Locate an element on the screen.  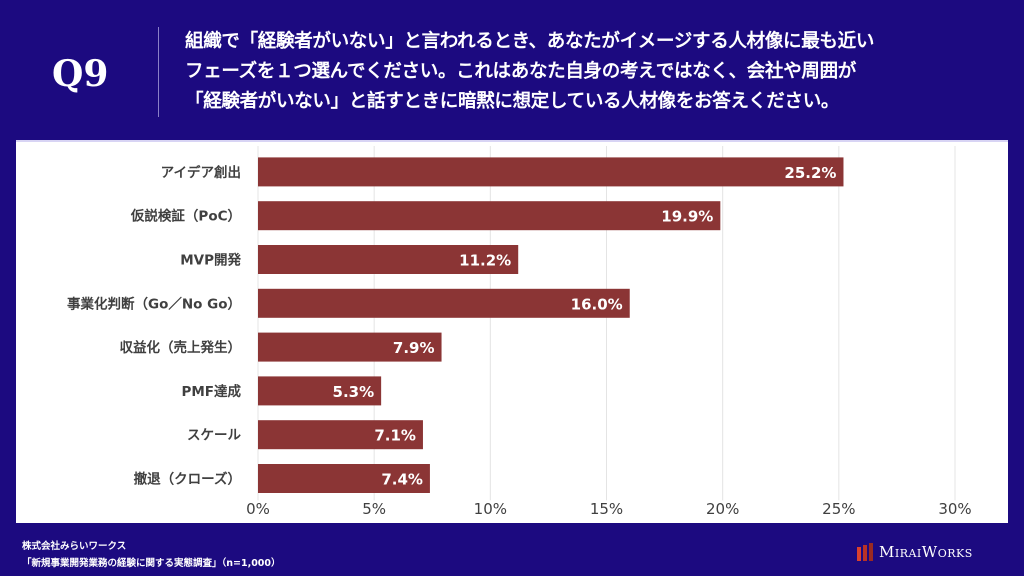
header-divider is located at coordinates (158, 72).